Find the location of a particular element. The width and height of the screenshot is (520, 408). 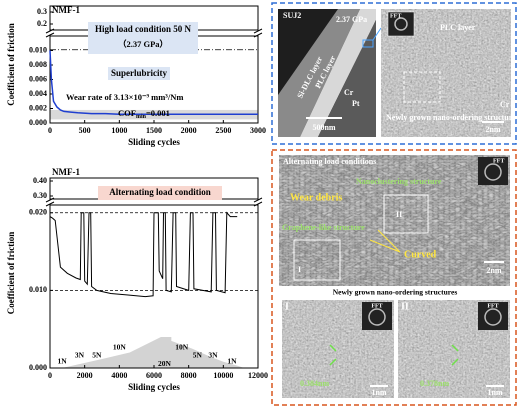

y-tick-label: 0.008 is located at coordinates (38, 64).